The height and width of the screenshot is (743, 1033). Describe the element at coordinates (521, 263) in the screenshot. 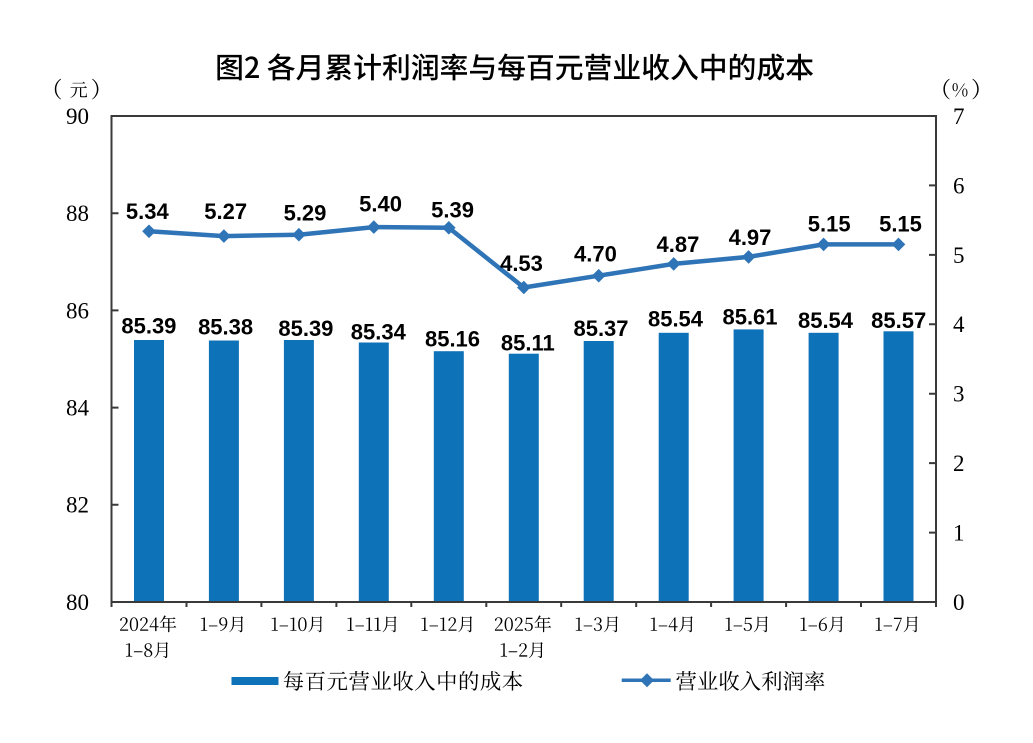

I see `svg-text: 4.53` at that location.